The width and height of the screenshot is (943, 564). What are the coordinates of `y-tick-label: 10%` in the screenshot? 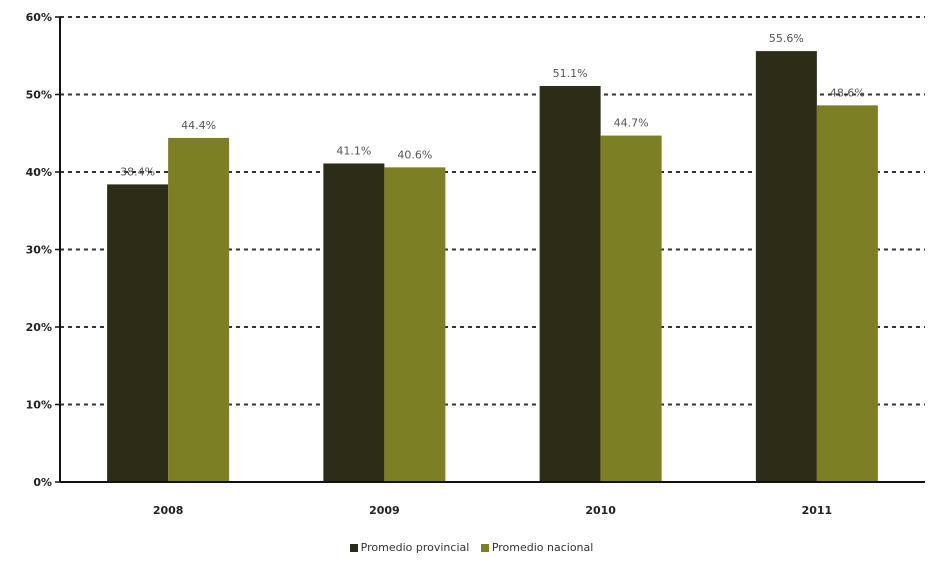 It's located at (39, 405).